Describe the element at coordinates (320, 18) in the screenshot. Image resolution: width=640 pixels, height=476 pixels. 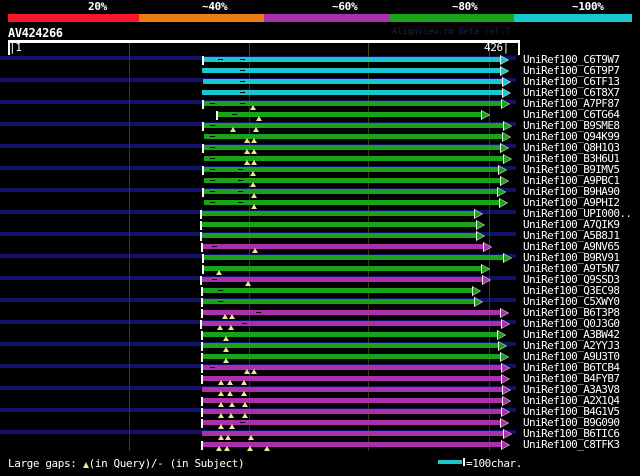
I see `percent-identity-colorbar` at that location.